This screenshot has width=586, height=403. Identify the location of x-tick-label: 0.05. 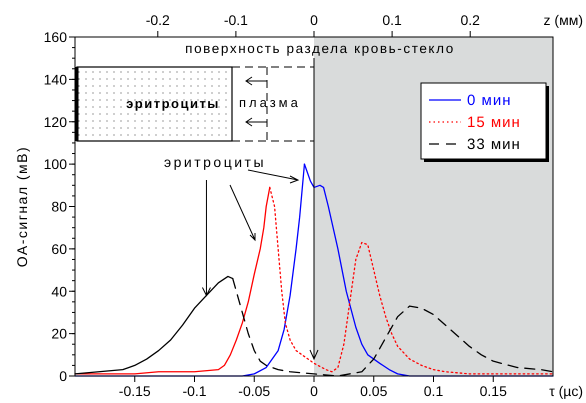
(374, 391).